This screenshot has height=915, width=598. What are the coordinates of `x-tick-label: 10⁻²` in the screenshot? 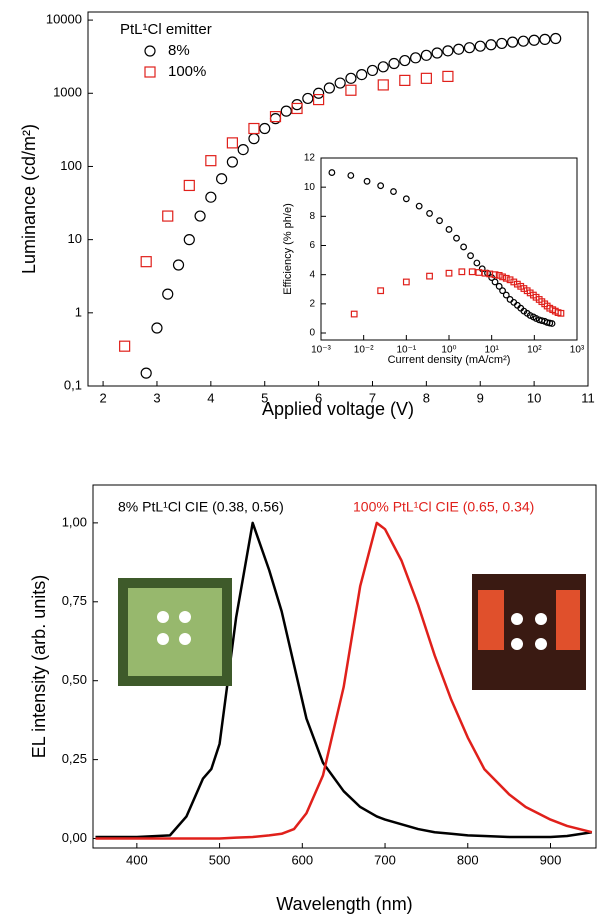 It's located at (364, 350).